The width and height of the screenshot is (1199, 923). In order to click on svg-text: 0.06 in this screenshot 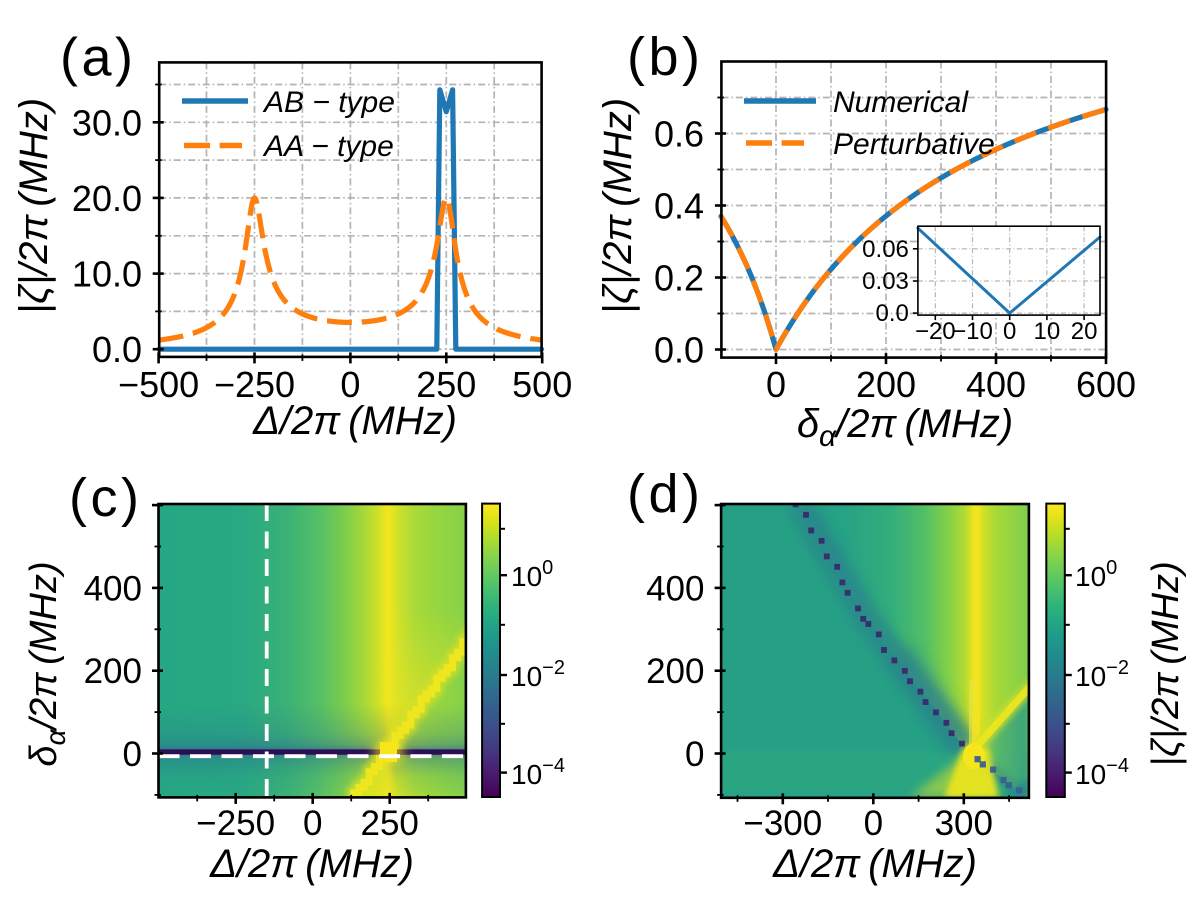, I will do `click(885, 249)`.